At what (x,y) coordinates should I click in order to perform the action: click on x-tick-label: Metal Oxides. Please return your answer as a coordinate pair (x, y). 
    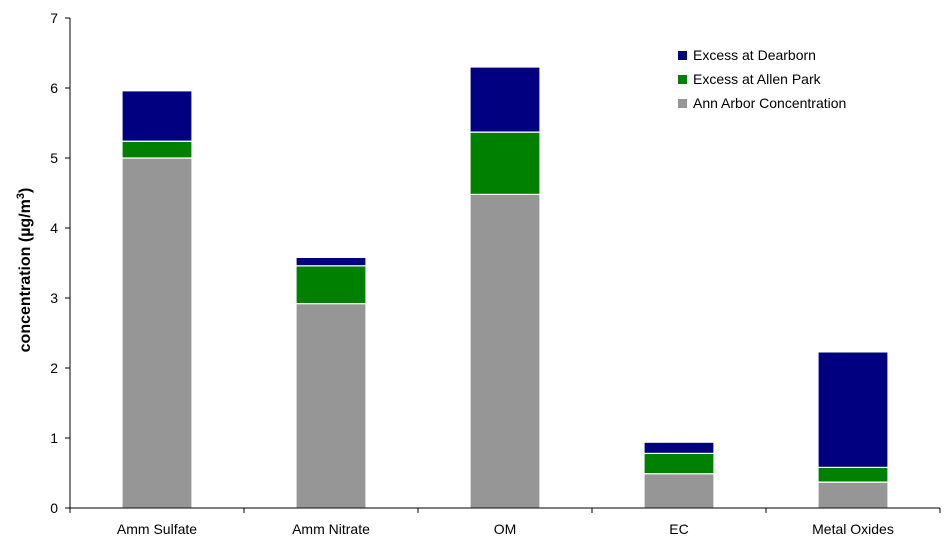
    Looking at the image, I should click on (853, 529).